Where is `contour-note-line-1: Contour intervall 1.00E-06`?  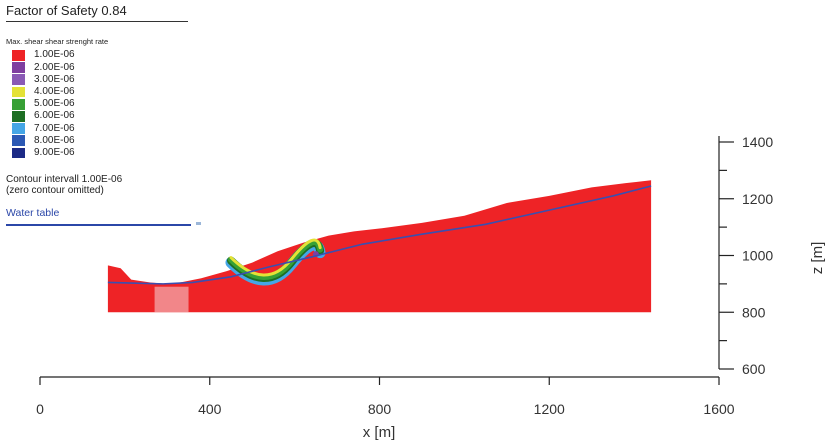
contour-note-line-1: Contour intervall 1.00E-06 is located at coordinates (64, 179).